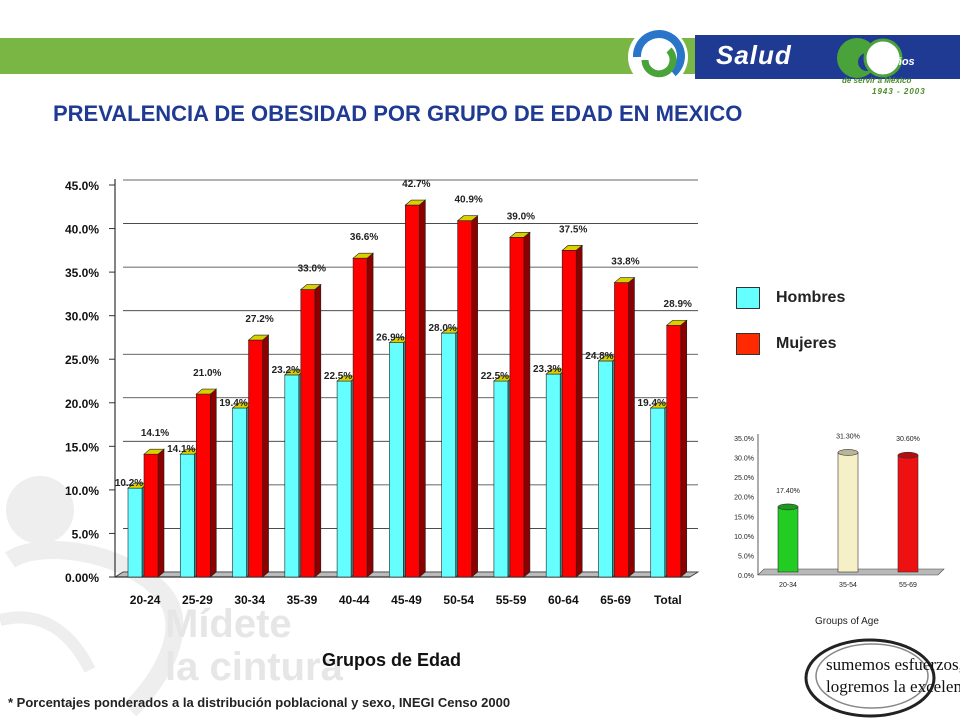 Image resolution: width=960 pixels, height=720 pixels. What do you see at coordinates (521, 216) in the screenshot?
I see `data-label: 39.0%` at bounding box center [521, 216].